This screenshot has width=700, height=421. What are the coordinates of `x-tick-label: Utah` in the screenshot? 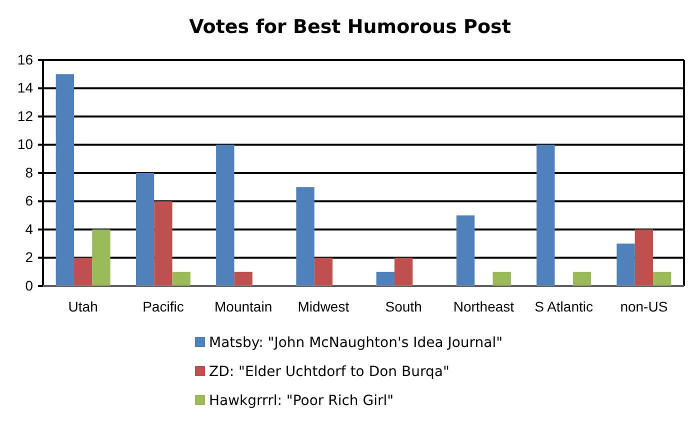 It's located at (83, 306).